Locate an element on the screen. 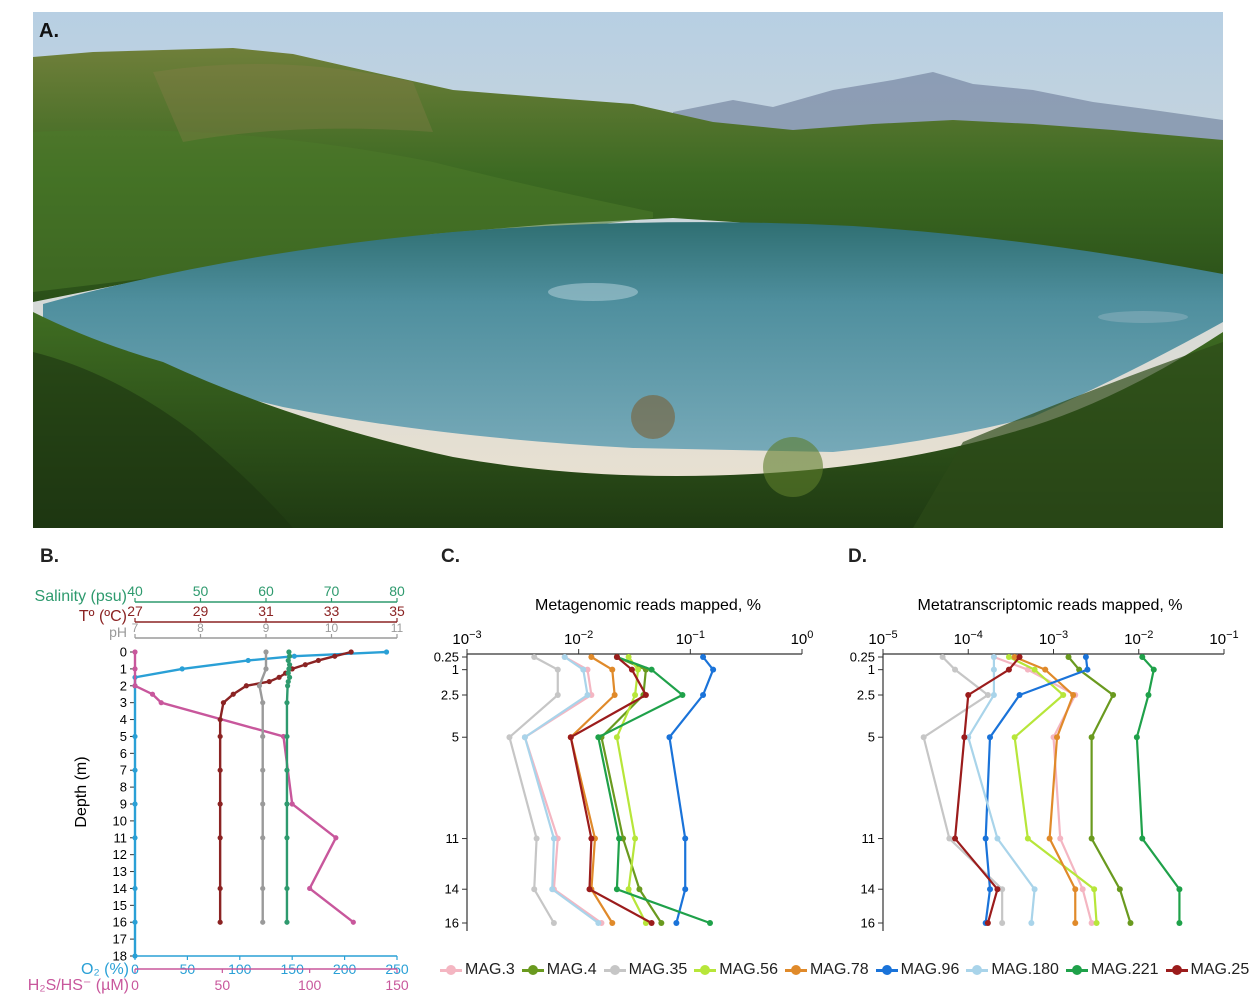  legend-item: MAG.56 is located at coordinates (736, 970).